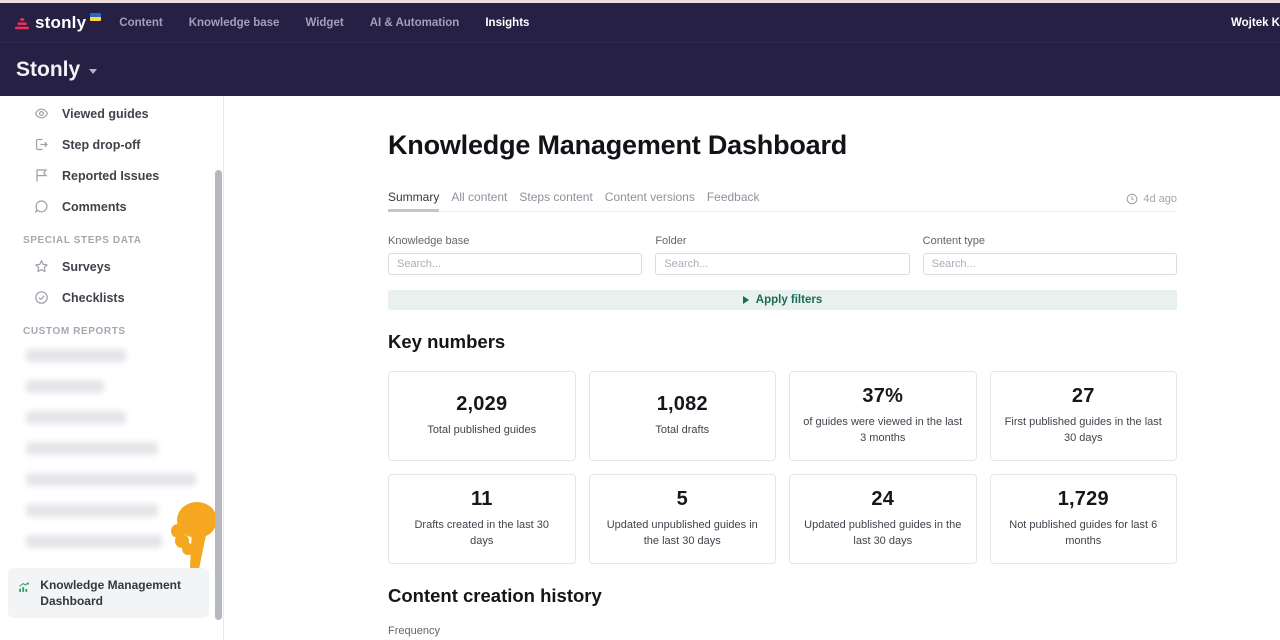 The image size is (1280, 640). Describe the element at coordinates (41, 297) in the screenshot. I see `check-circle-icon` at that location.